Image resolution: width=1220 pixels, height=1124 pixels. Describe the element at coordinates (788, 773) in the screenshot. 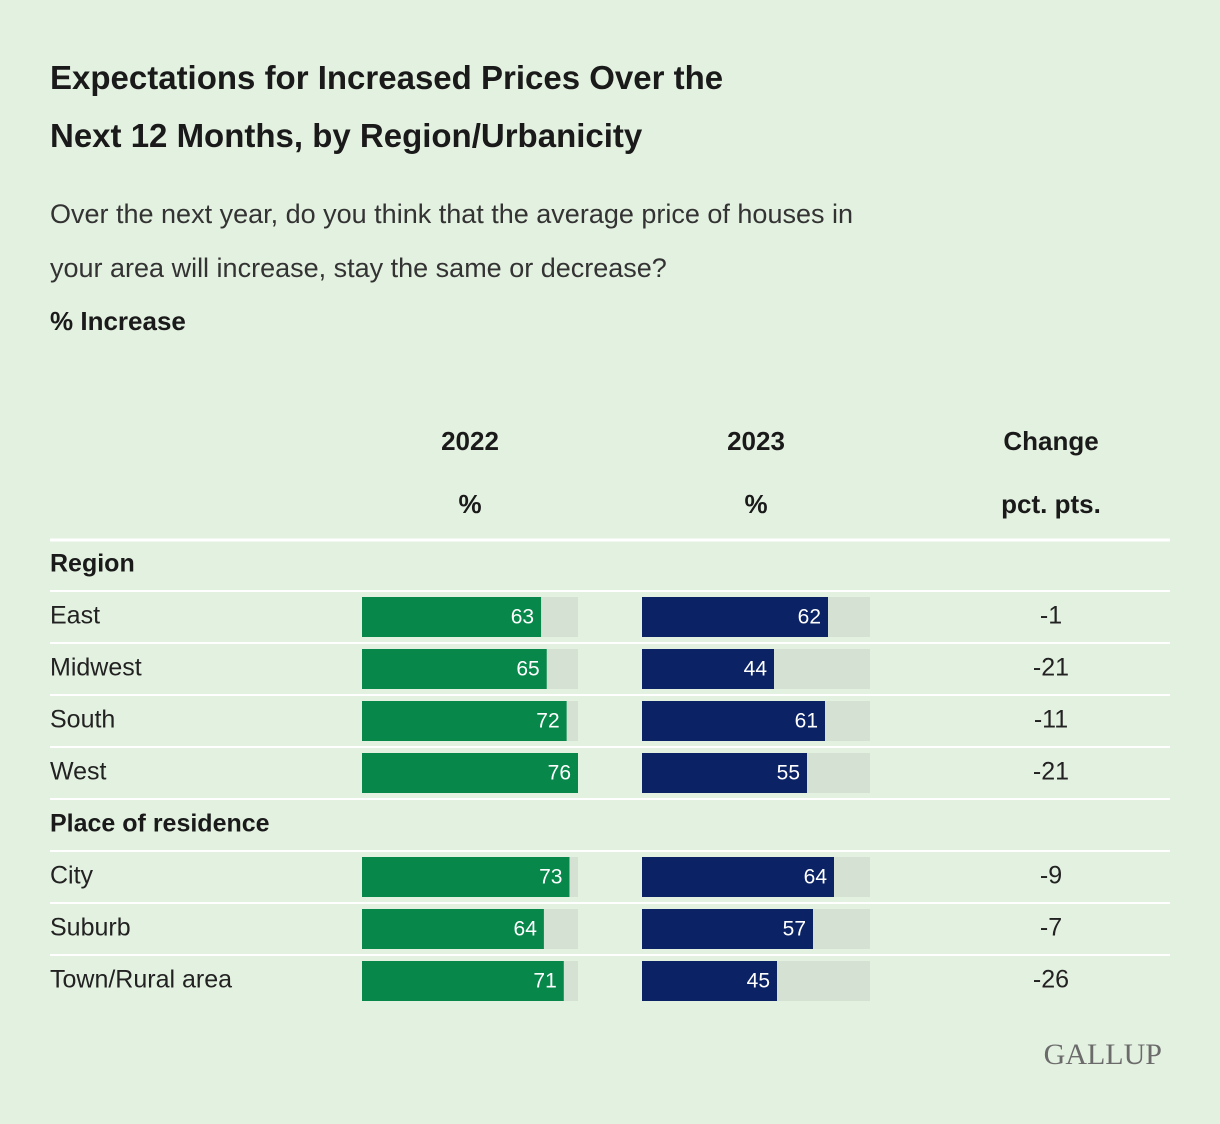

I see `bar-value-label: 55` at that location.